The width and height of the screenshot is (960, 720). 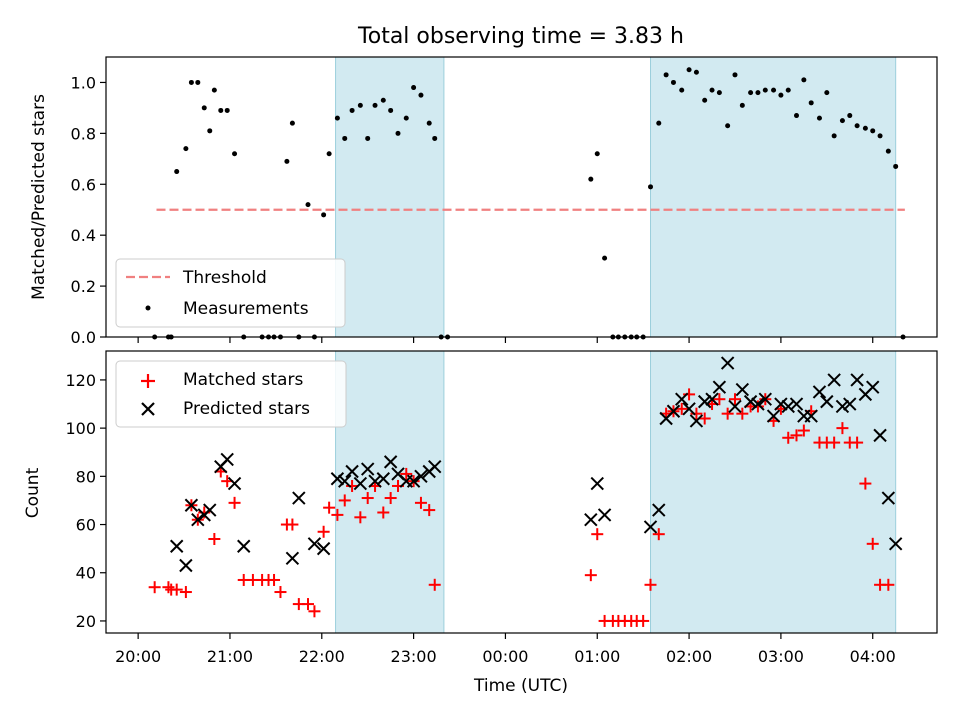 I want to click on top-x-axis-ticks, so click(x=505, y=340).